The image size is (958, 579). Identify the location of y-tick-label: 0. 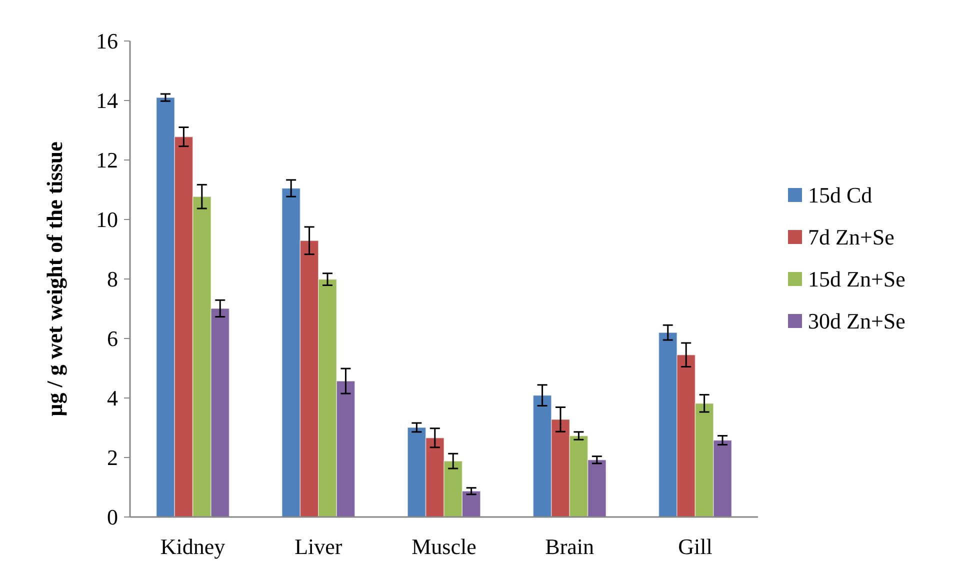
(112, 517).